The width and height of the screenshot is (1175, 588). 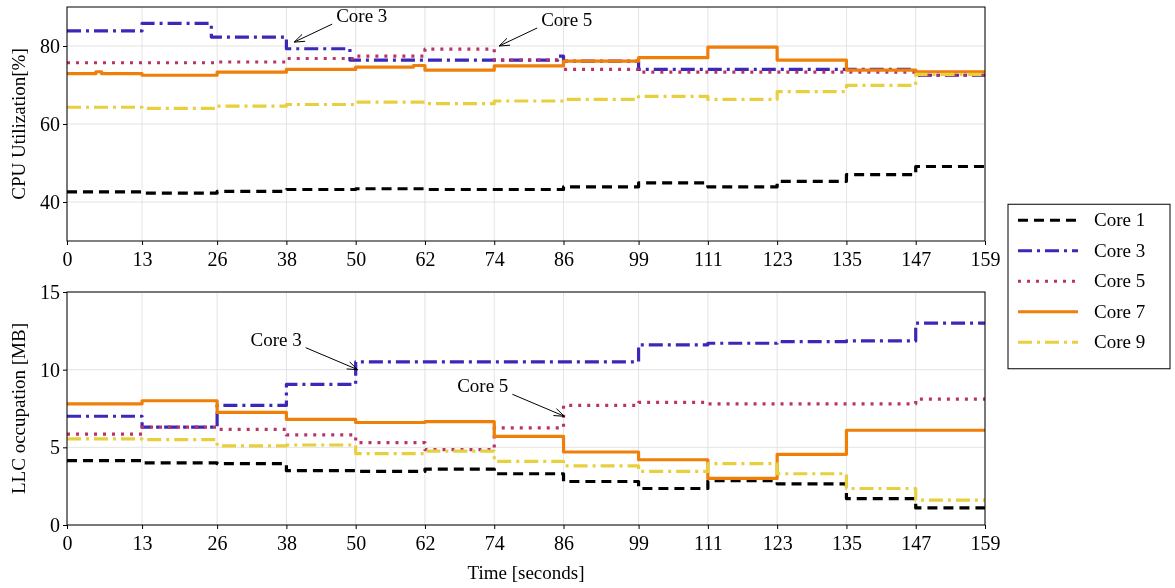 What do you see at coordinates (1120, 250) in the screenshot?
I see `legend-label: Core 3` at bounding box center [1120, 250].